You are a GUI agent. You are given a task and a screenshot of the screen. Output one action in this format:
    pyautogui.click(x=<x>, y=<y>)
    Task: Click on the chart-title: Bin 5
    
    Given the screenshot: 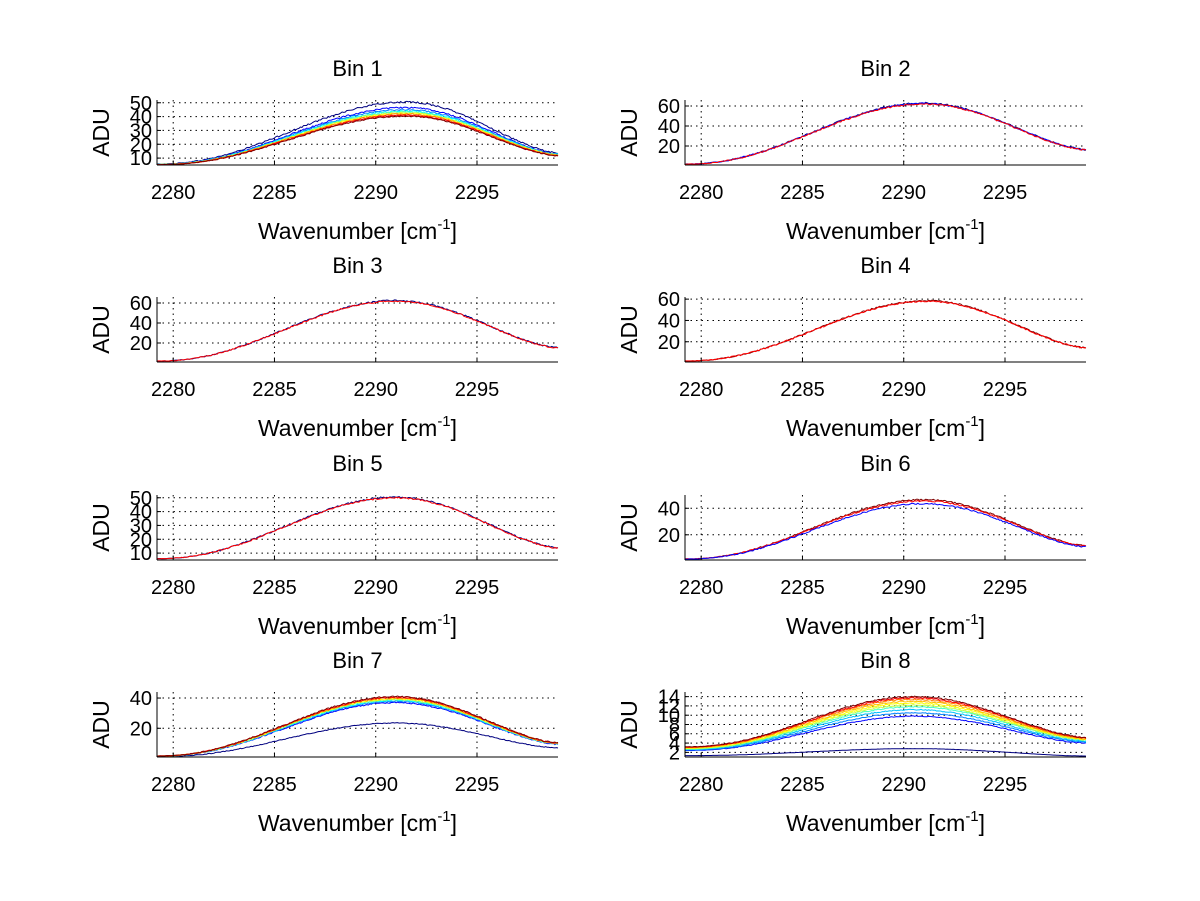 What is the action you would take?
    pyautogui.click(x=357, y=463)
    